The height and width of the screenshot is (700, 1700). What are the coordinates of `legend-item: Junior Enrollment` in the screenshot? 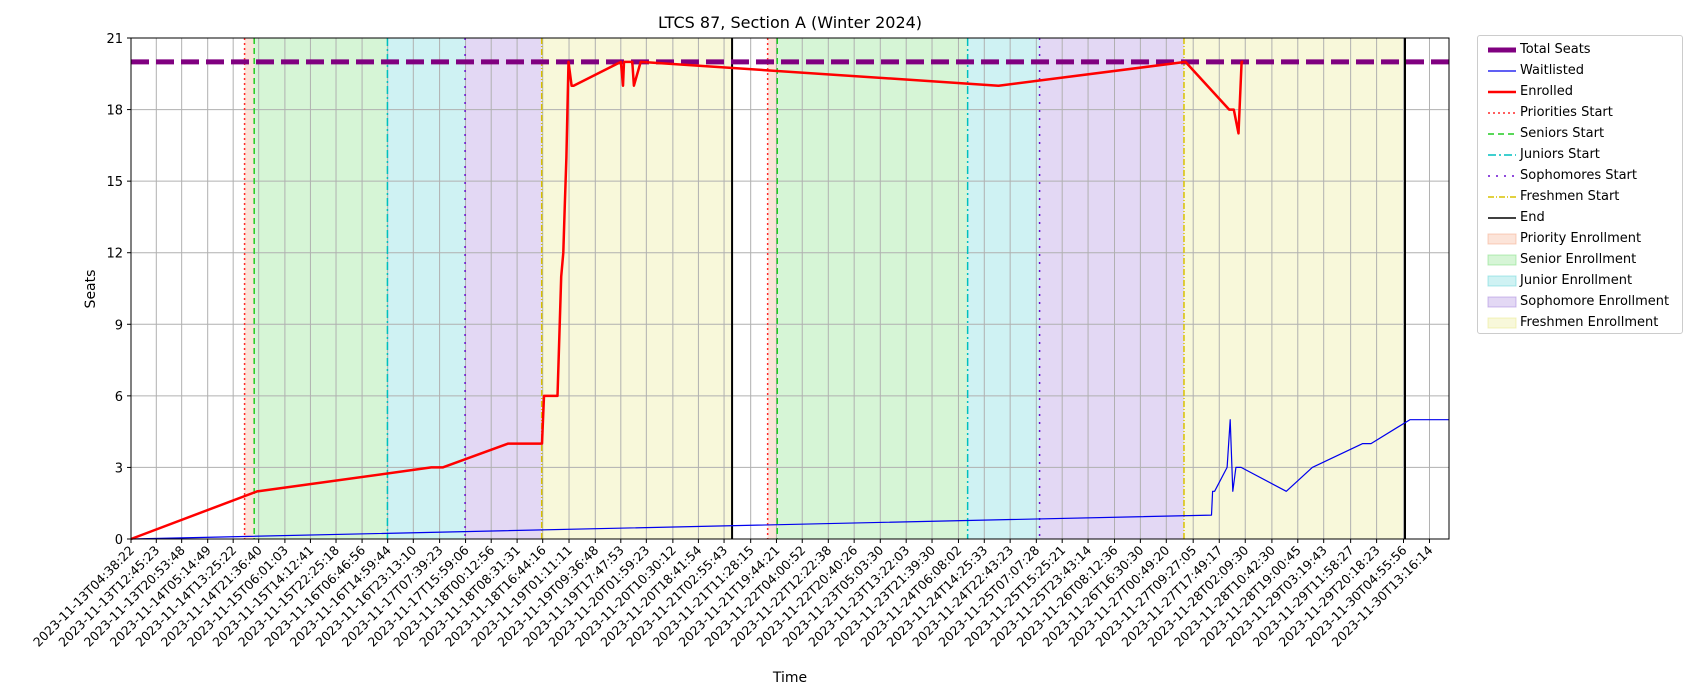 It's located at (1580, 281).